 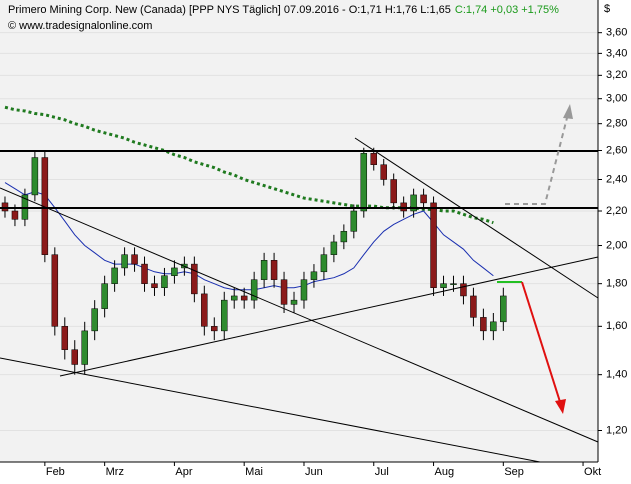 I want to click on y-tick-label: 2,20, so click(x=616, y=211).